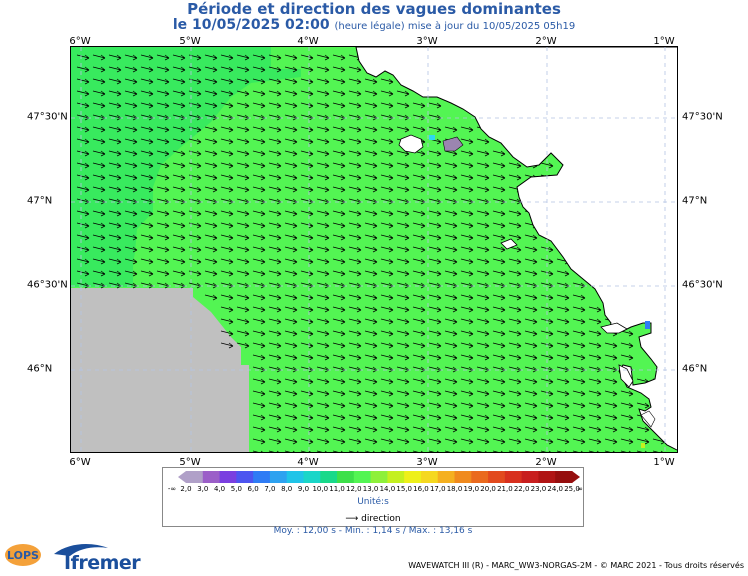  What do you see at coordinates (546, 462) in the screenshot?
I see `lon-label-bottom: 2°W` at bounding box center [546, 462].